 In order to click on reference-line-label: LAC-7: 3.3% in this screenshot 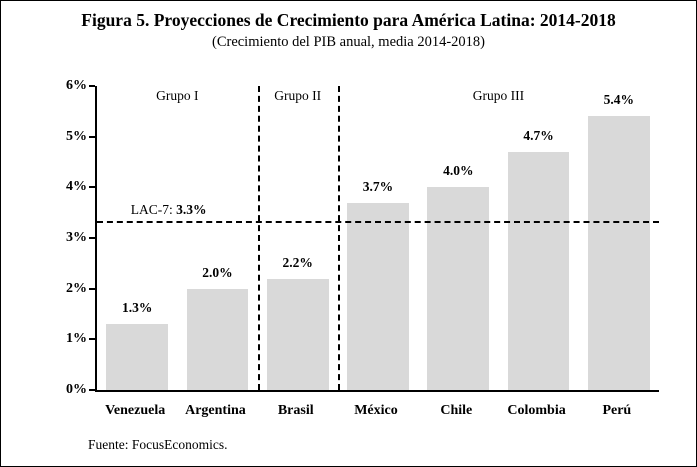, I will do `click(169, 210)`.